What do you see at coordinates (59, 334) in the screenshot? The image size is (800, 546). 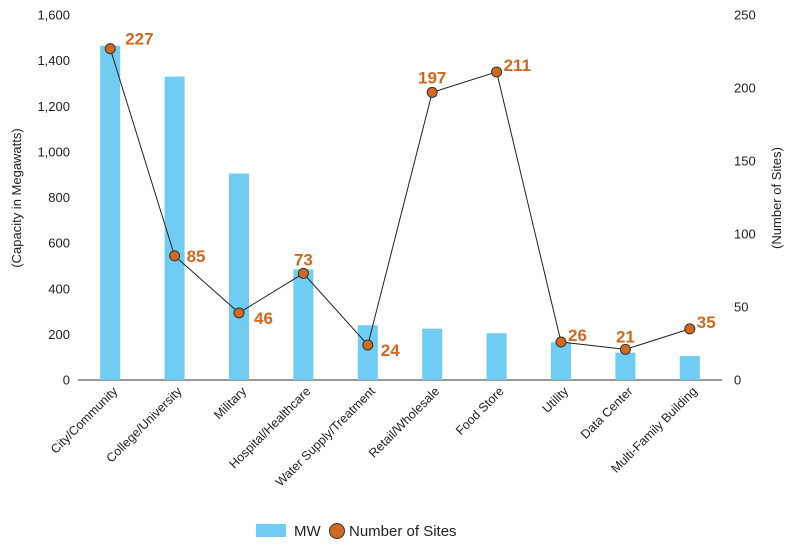 I see `y-tick-label: 200` at bounding box center [59, 334].